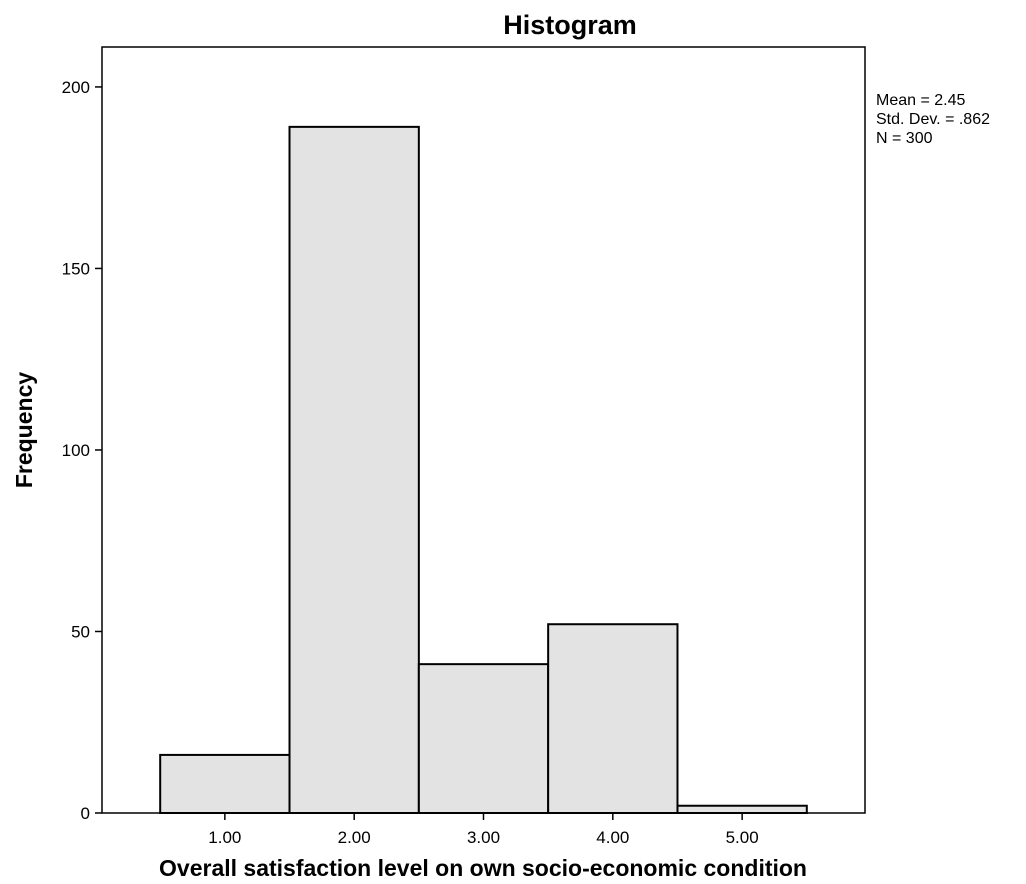 Image resolution: width=1026 pixels, height=884 pixels. Describe the element at coordinates (904, 138) in the screenshot. I see `stats-n: N = 300` at that location.